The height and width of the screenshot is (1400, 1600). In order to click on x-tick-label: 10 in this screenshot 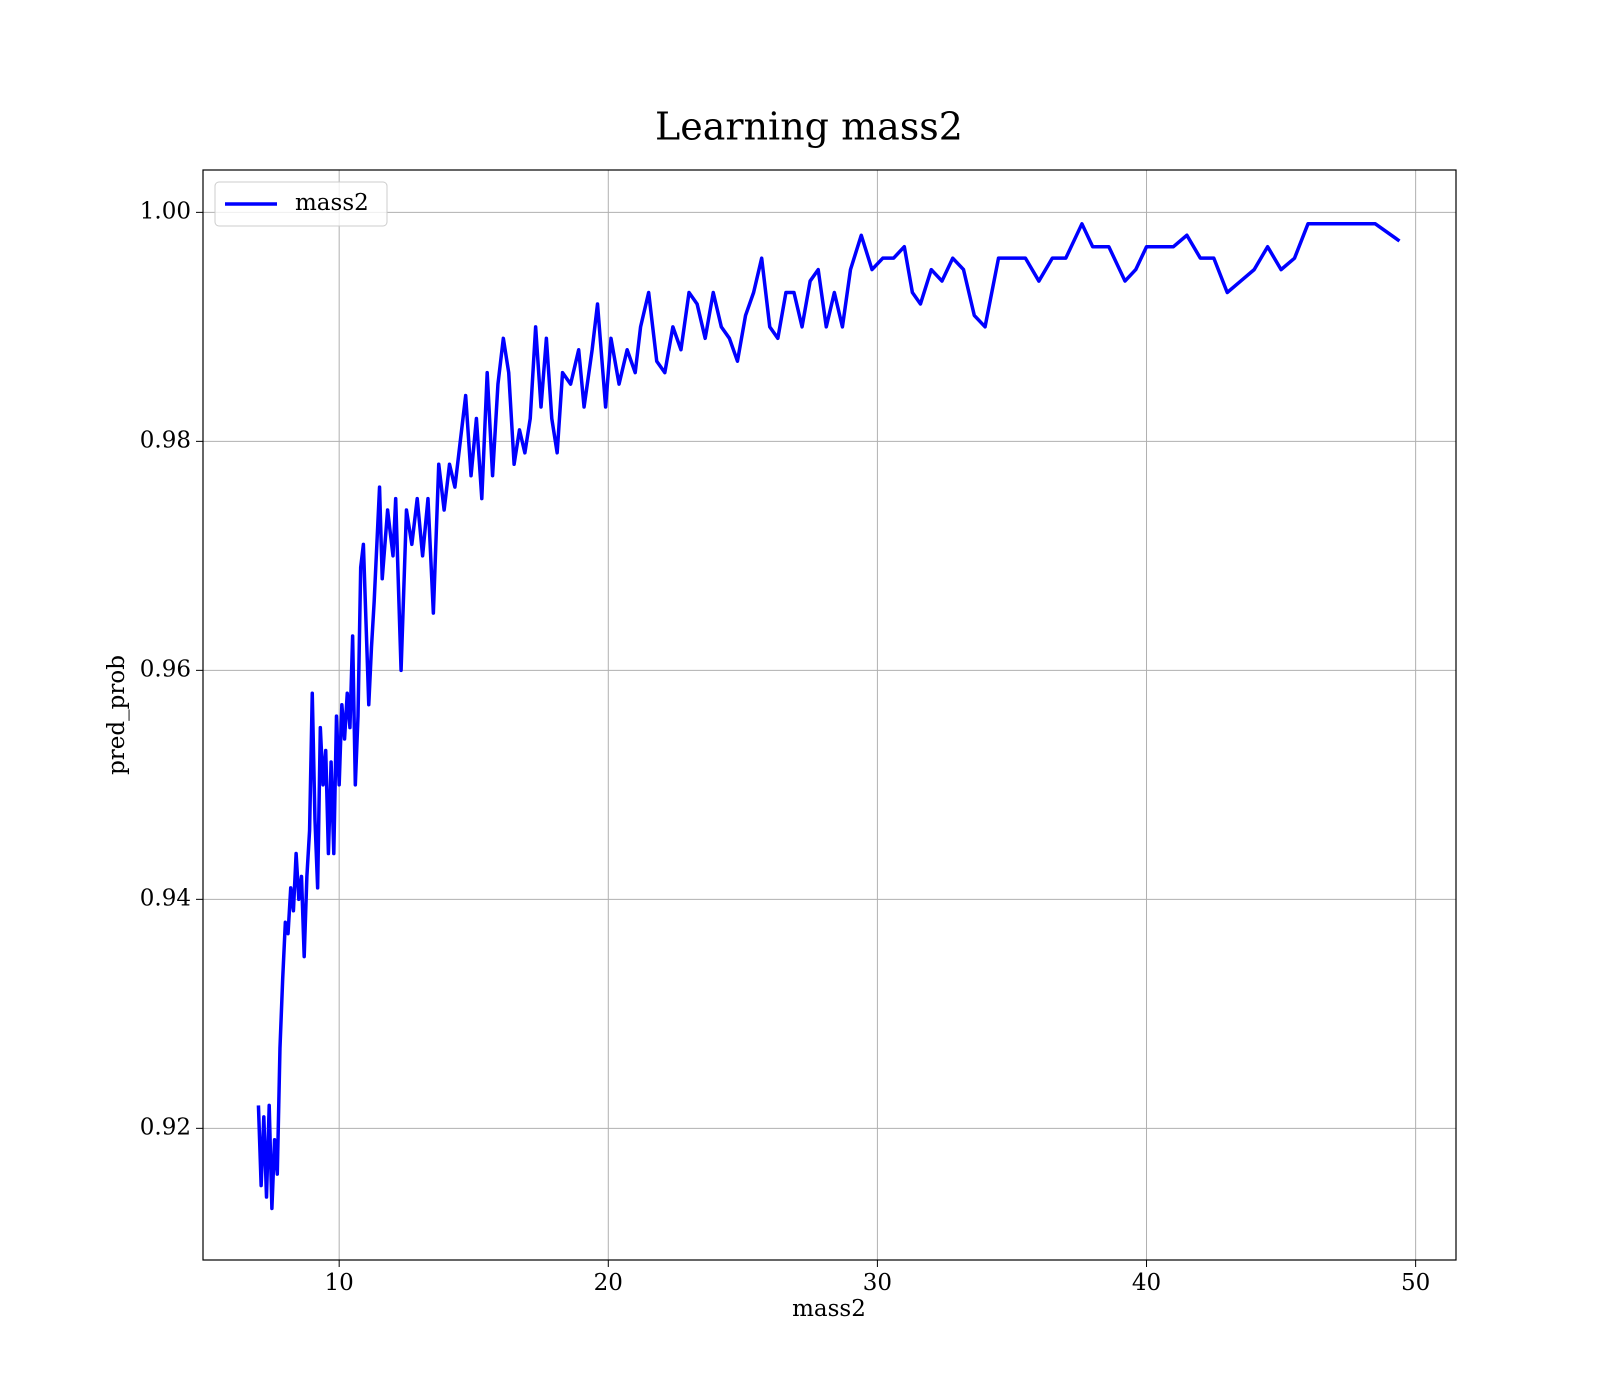, I will do `click(339, 1283)`.